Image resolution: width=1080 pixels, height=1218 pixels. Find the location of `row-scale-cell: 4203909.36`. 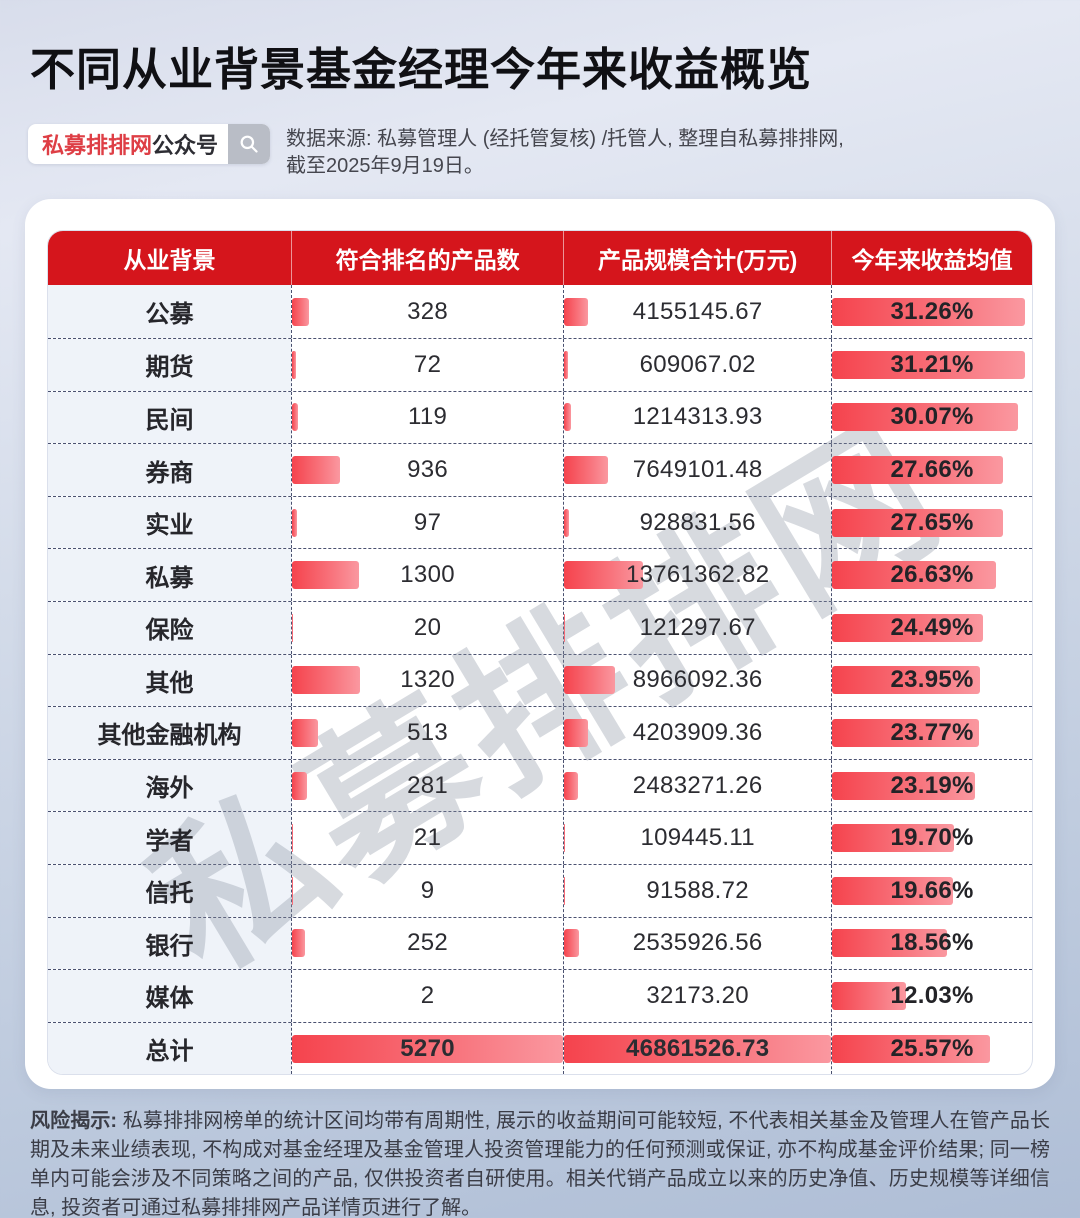

row-scale-cell: 4203909.36 is located at coordinates (697, 733).